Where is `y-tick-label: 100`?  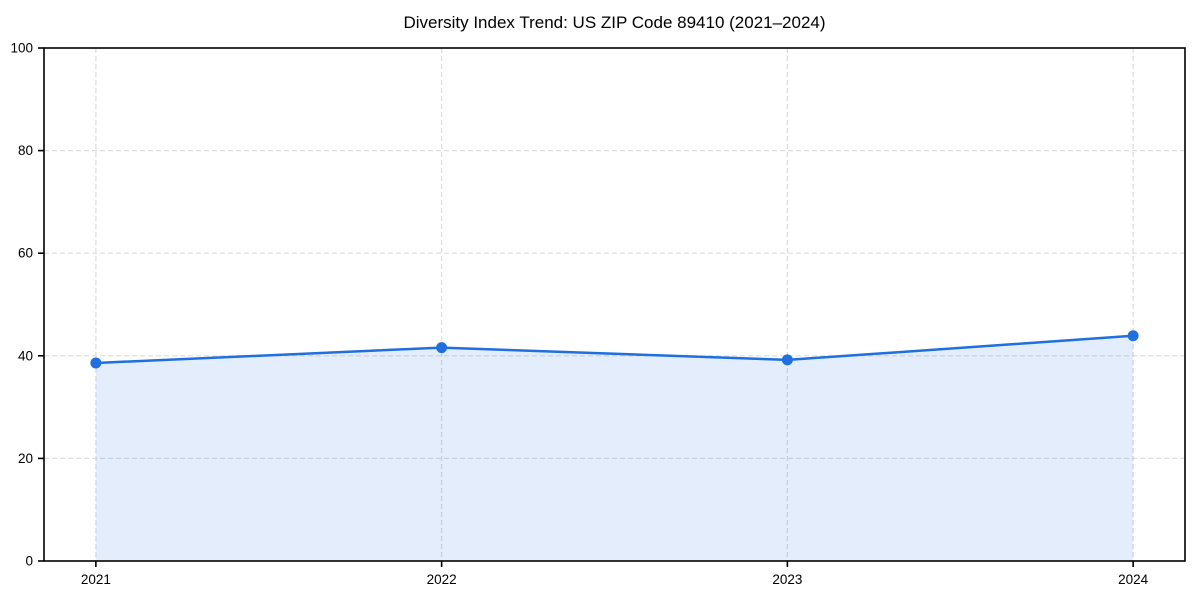
y-tick-label: 100 is located at coordinates (21, 48).